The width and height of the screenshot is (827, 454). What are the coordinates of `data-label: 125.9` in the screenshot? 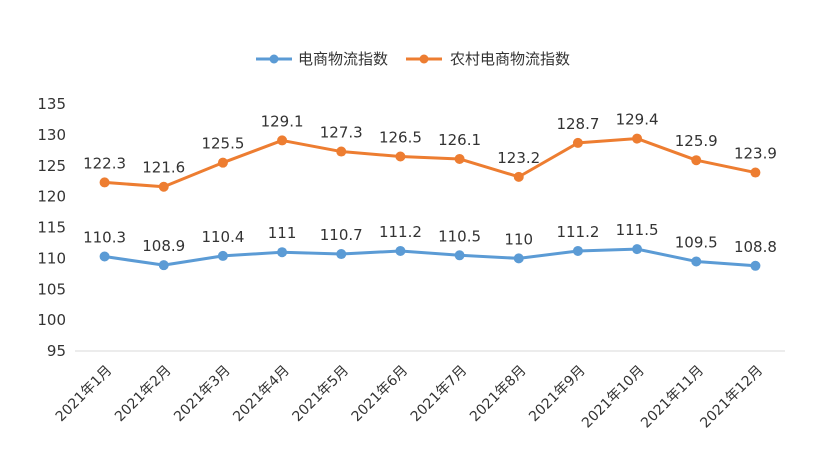 It's located at (696, 141).